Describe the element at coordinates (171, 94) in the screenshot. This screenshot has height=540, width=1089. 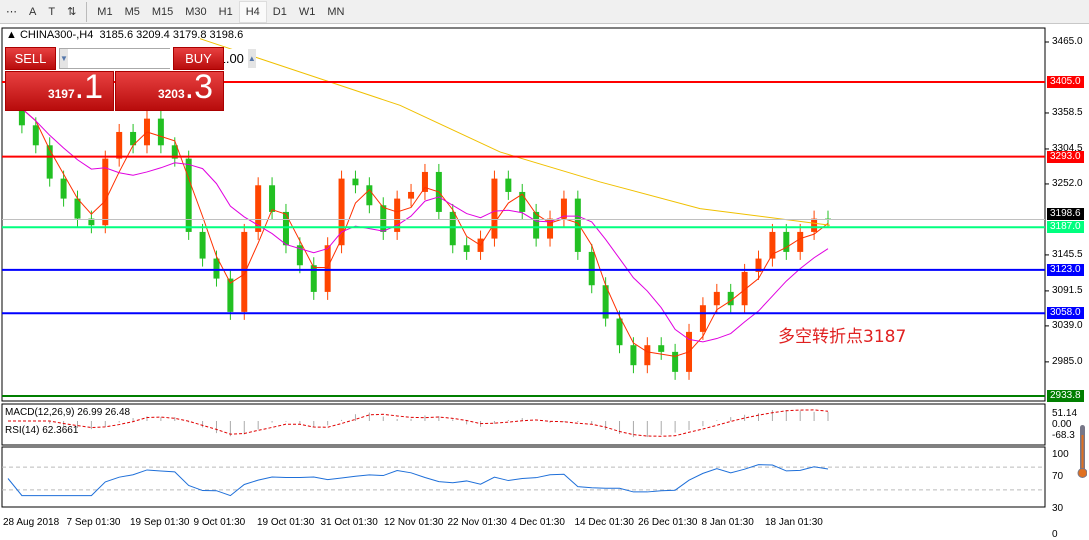
I see `buy-price-big: 3203` at that location.